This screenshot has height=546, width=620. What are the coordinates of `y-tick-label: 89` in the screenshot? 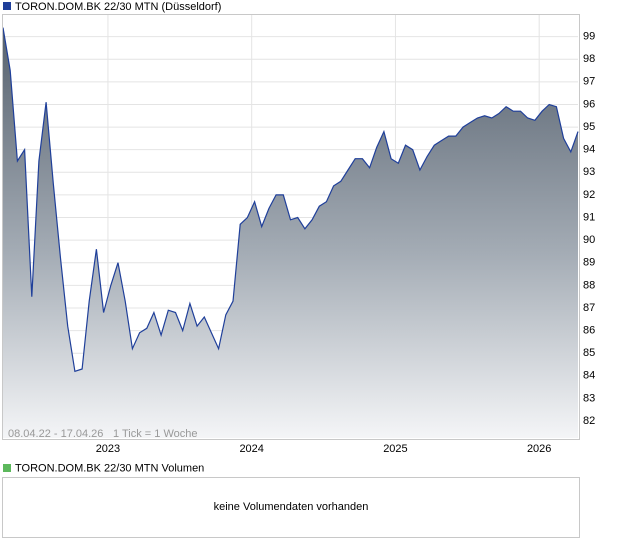 It's located at (589, 263).